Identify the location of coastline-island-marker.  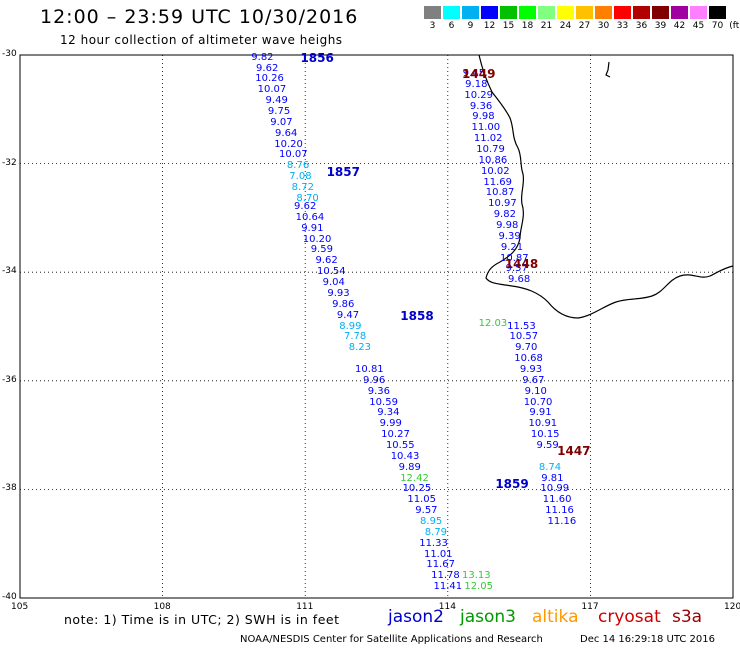
(608, 69).